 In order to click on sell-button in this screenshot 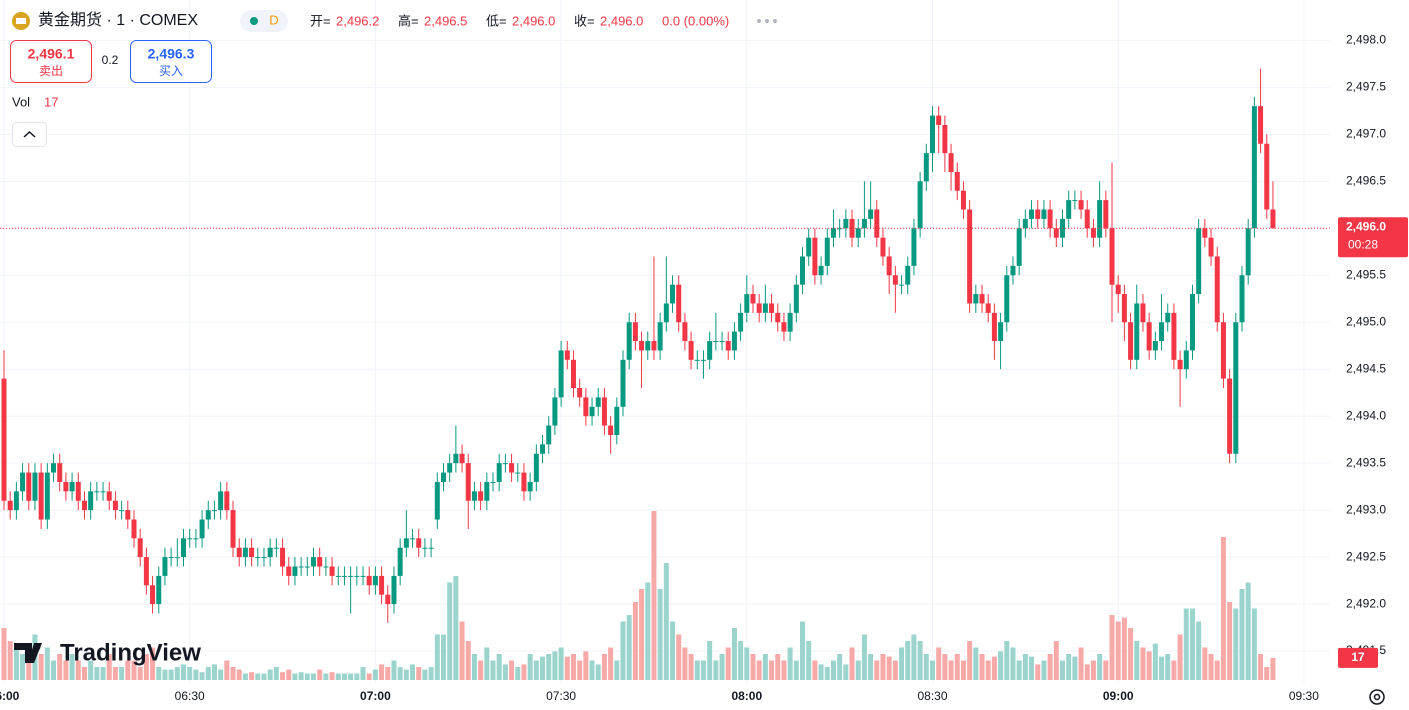, I will do `click(51, 61)`.